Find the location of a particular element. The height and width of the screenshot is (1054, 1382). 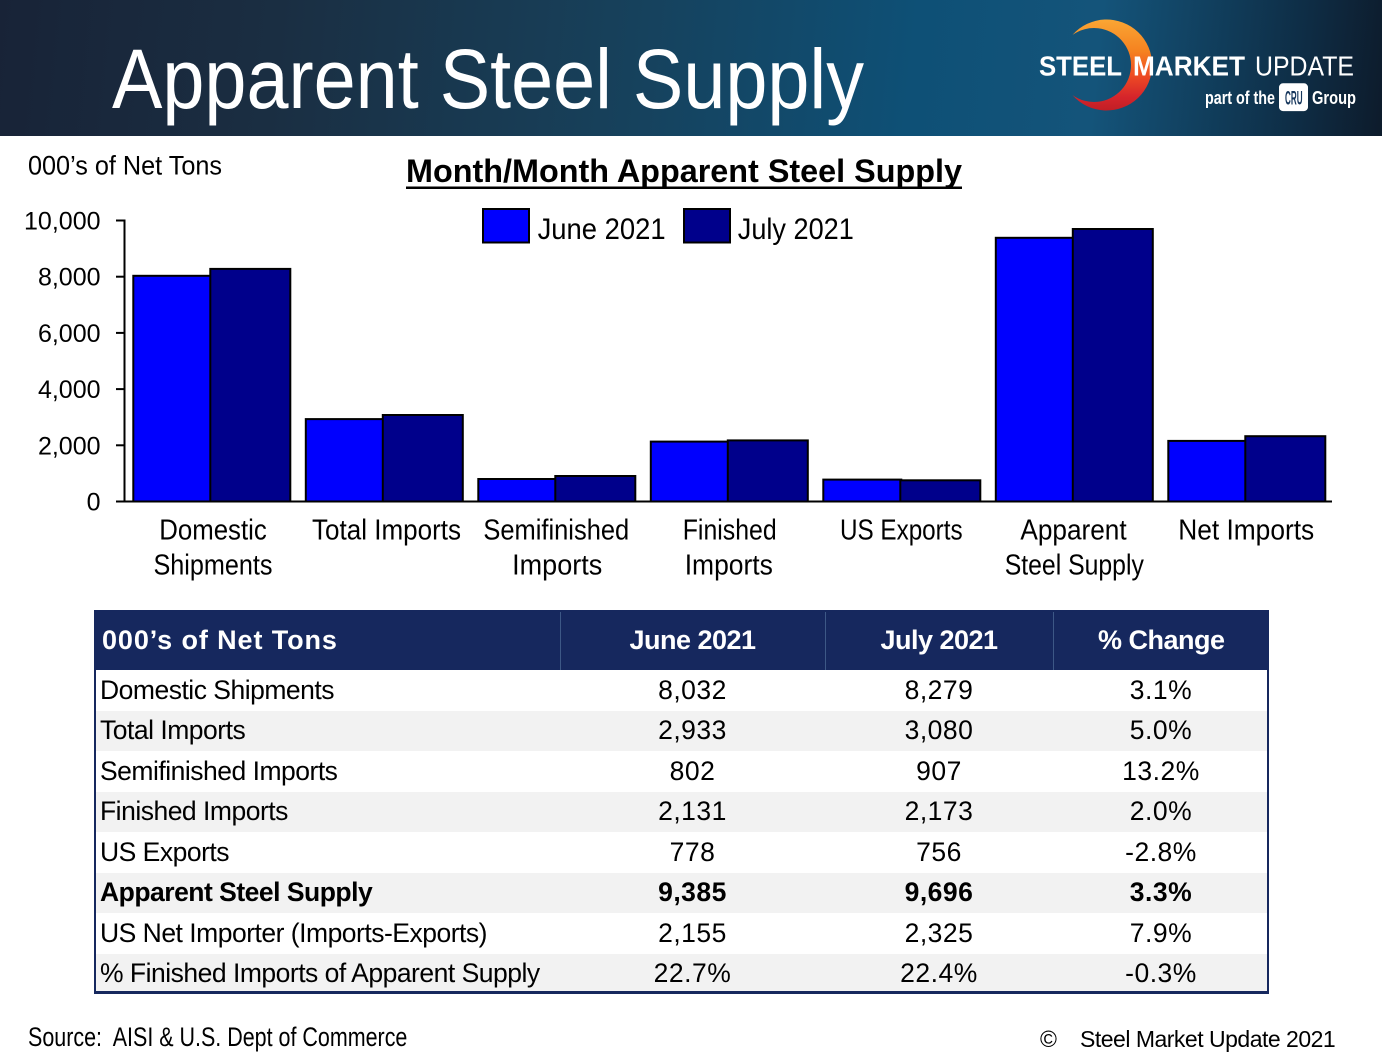

svg-text: 10,000 is located at coordinates (62, 222).